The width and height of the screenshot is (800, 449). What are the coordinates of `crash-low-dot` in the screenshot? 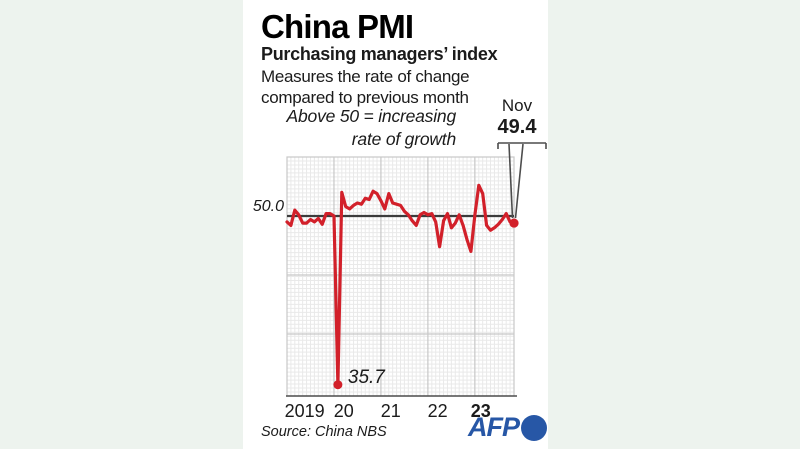 It's located at (338, 385).